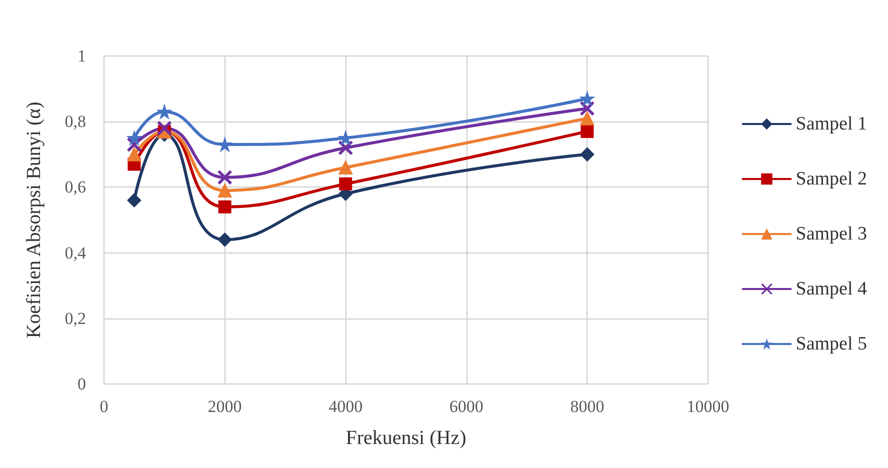 The height and width of the screenshot is (468, 888). What do you see at coordinates (104, 406) in the screenshot?
I see `x-tick-label: 0` at bounding box center [104, 406].